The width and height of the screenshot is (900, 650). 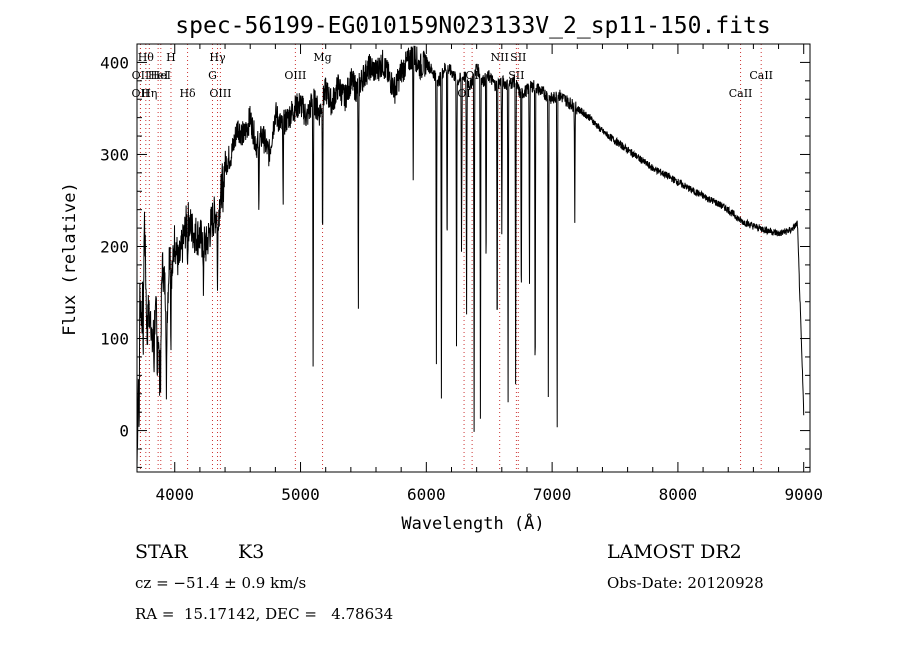 I want to click on line-marker-label-1: OII, so click(x=141, y=75).